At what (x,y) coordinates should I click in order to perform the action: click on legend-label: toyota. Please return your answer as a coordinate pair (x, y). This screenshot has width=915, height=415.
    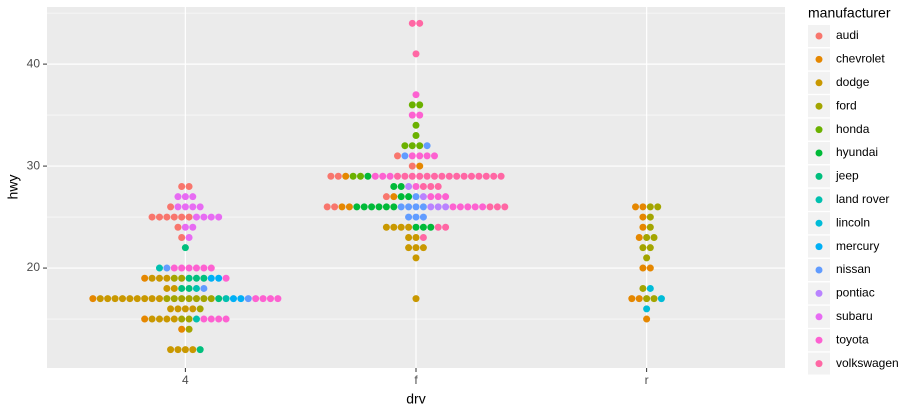
    Looking at the image, I should click on (852, 339).